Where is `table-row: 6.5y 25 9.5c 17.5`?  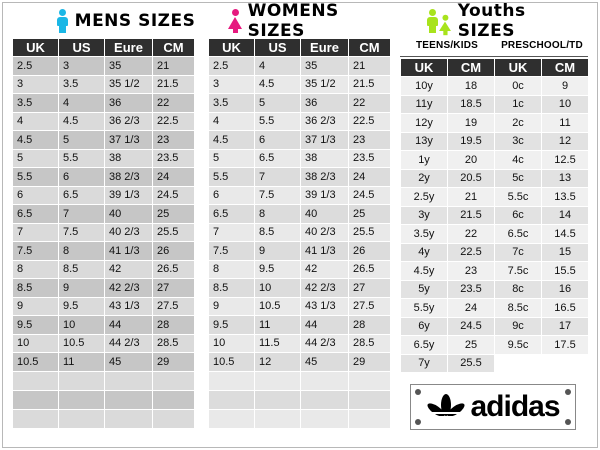 table-row: 6.5y 25 9.5c 17.5 is located at coordinates (494, 345).